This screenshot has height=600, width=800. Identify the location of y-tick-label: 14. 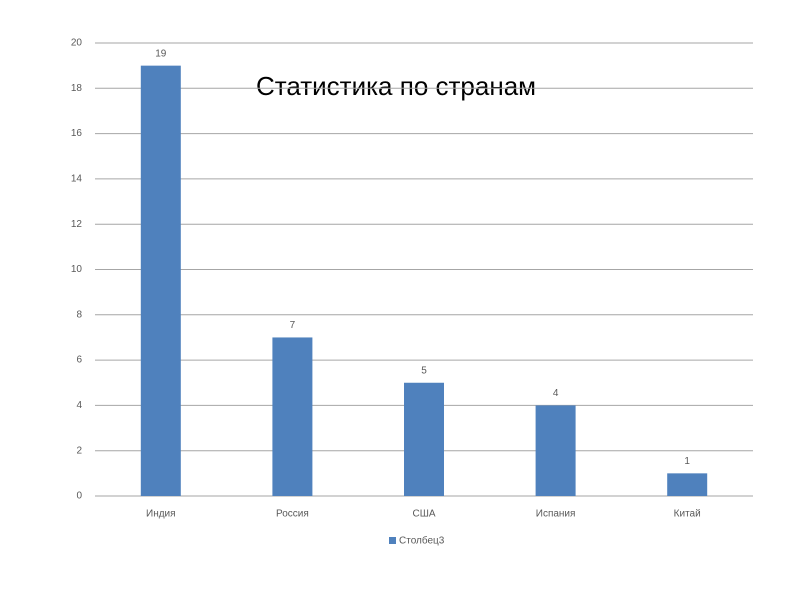
(77, 179).